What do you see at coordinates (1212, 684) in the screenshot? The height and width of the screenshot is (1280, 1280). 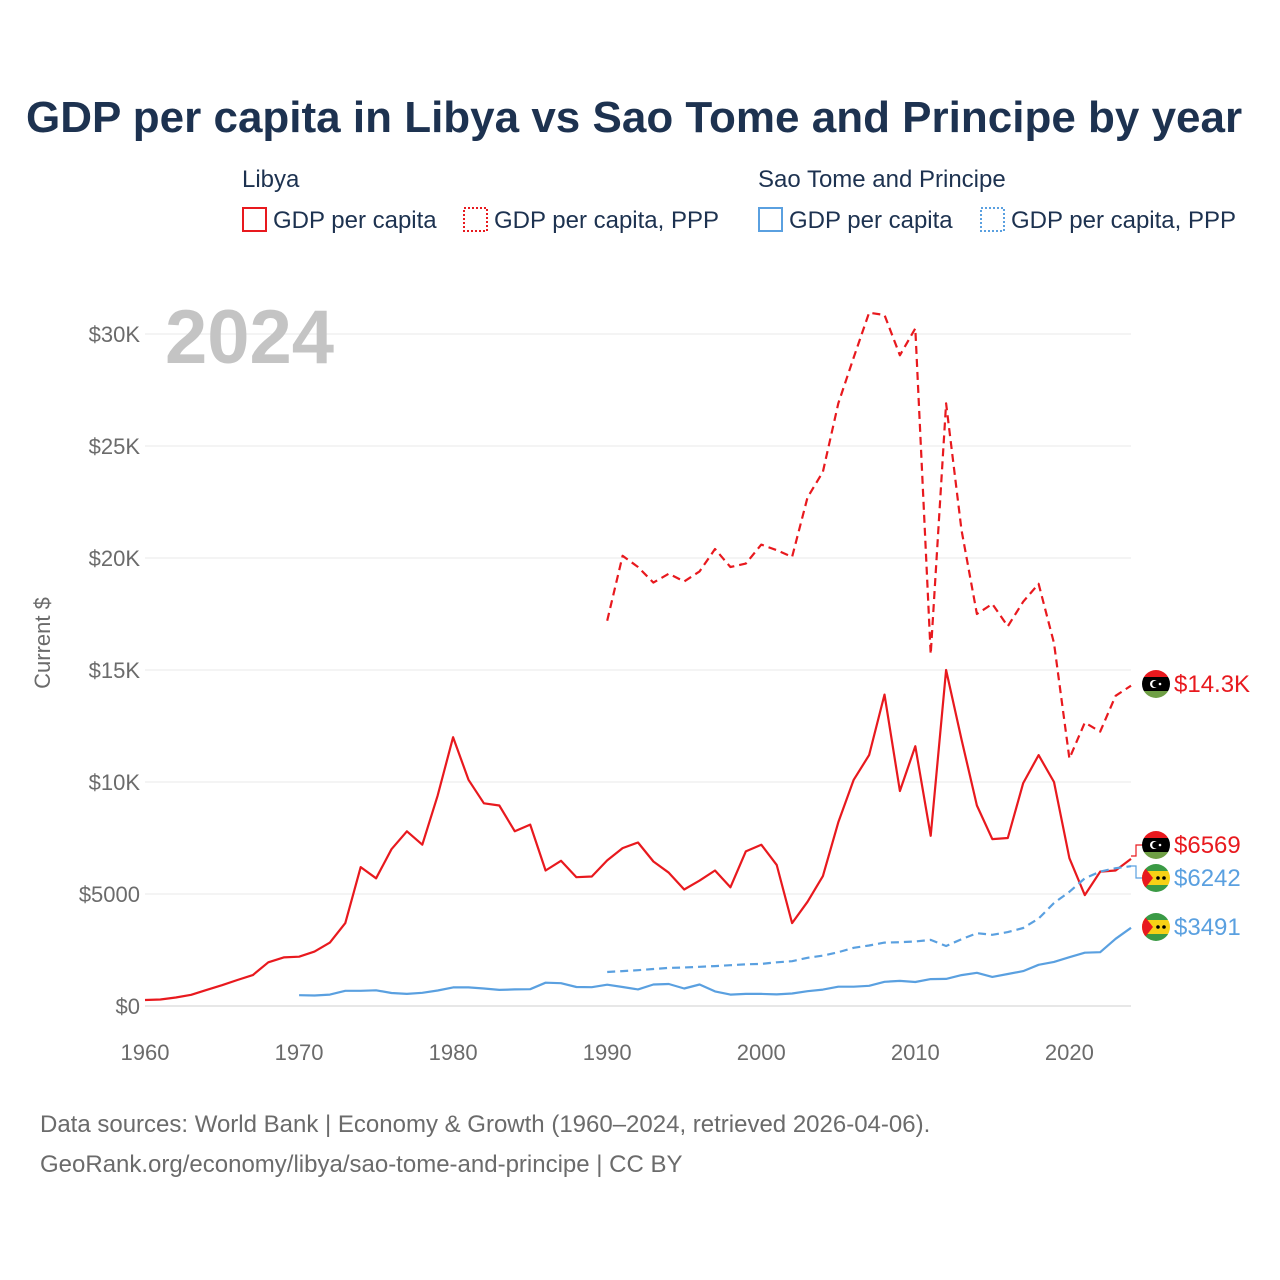 I see `end-label-libya-ppp: $14.3K` at bounding box center [1212, 684].